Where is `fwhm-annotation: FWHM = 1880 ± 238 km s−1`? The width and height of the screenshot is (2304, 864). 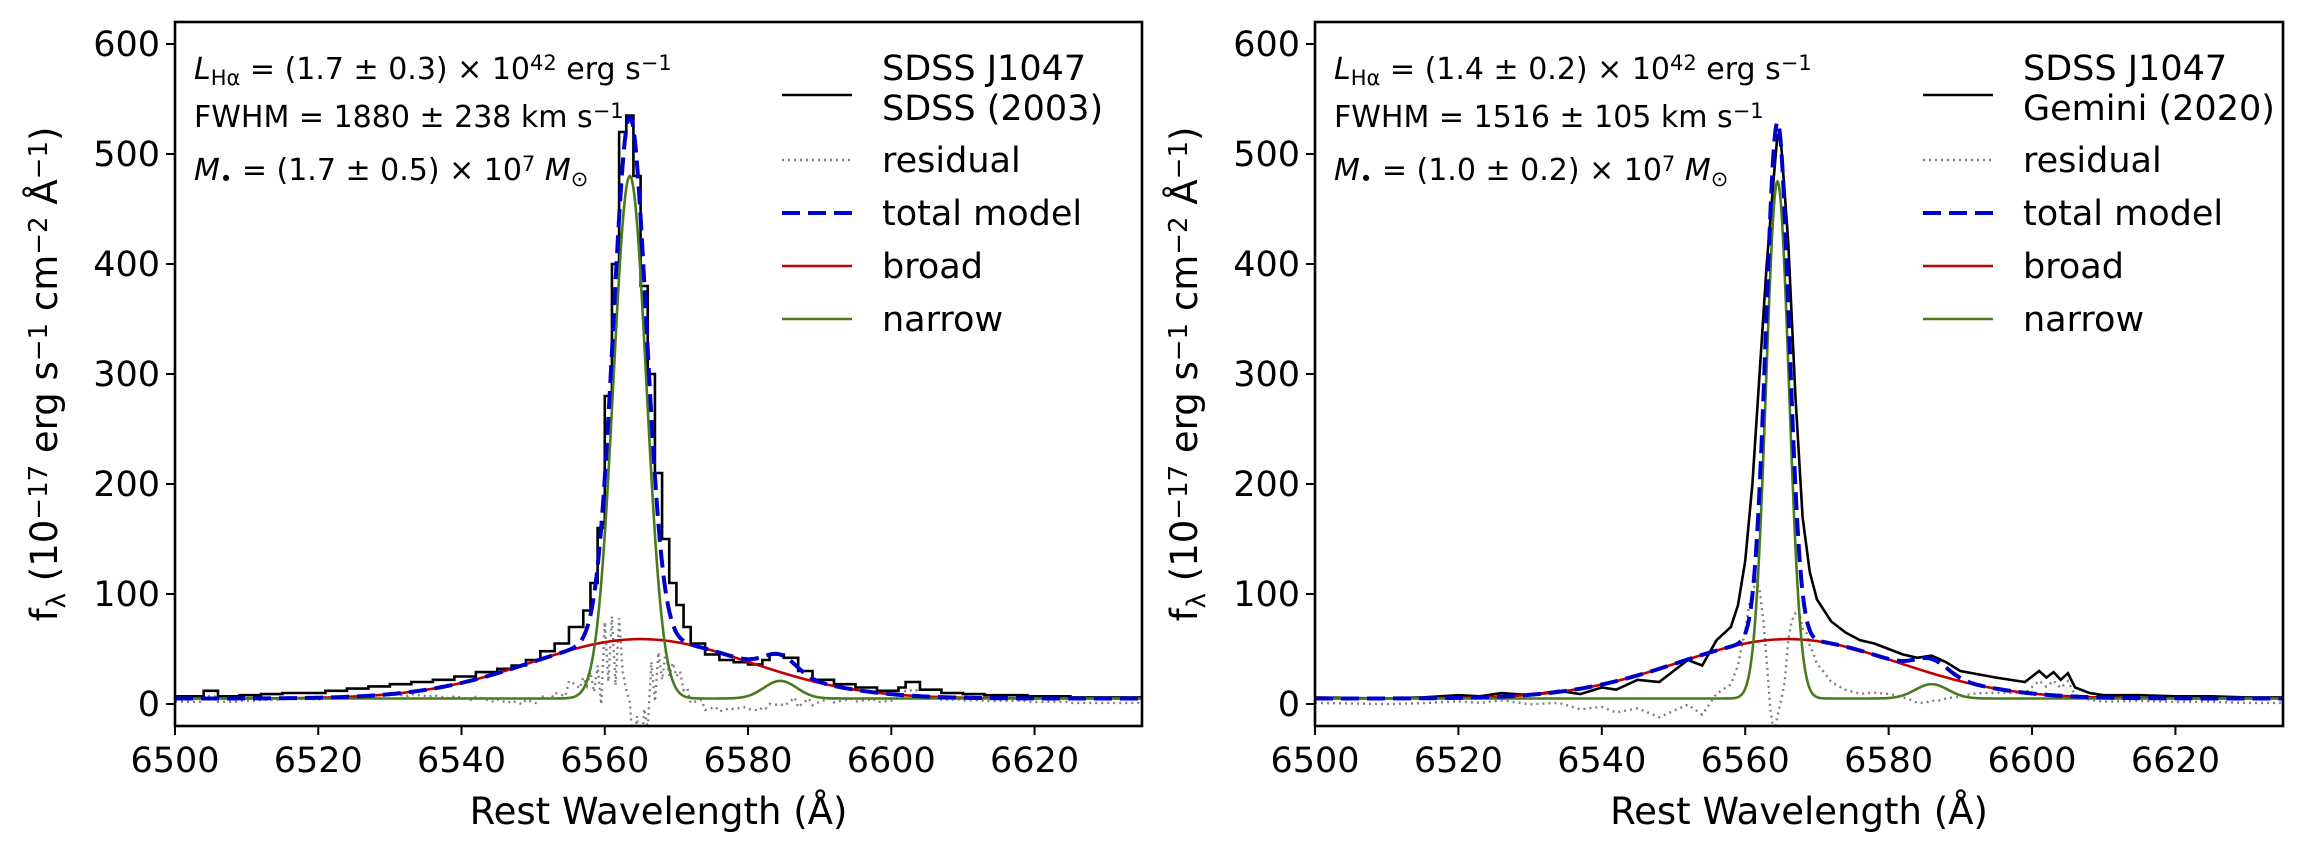 fwhm-annotation: FWHM = 1880 ± 238 km s−1 is located at coordinates (409, 117).